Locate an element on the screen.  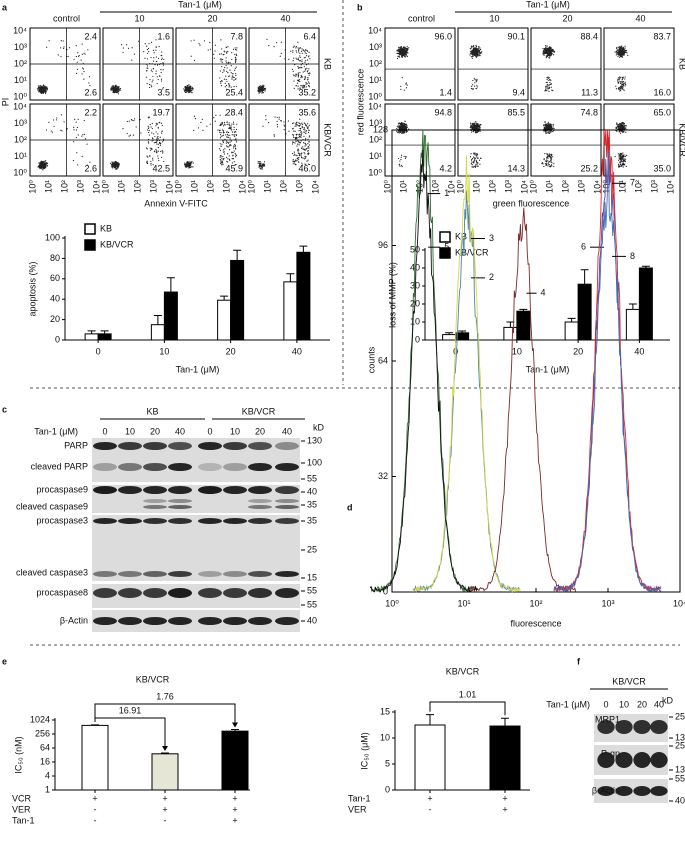
row-label: P-gp is located at coordinates (610, 753).